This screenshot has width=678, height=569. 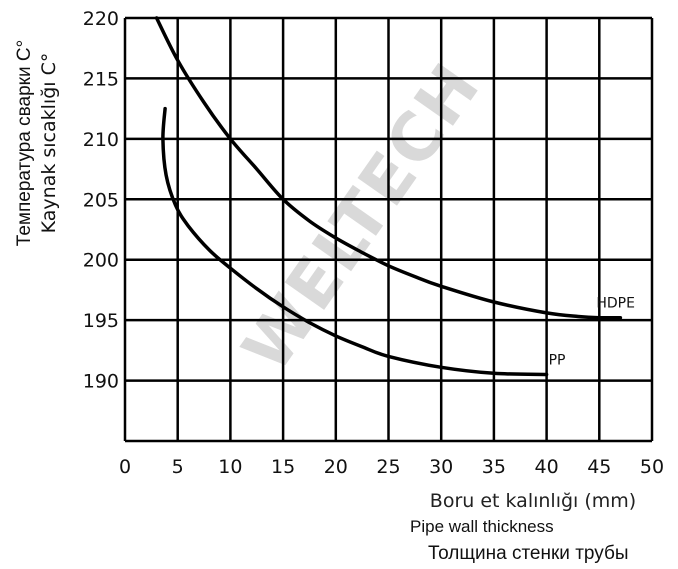 I want to click on x-tick-label-15: 15, so click(x=283, y=467).